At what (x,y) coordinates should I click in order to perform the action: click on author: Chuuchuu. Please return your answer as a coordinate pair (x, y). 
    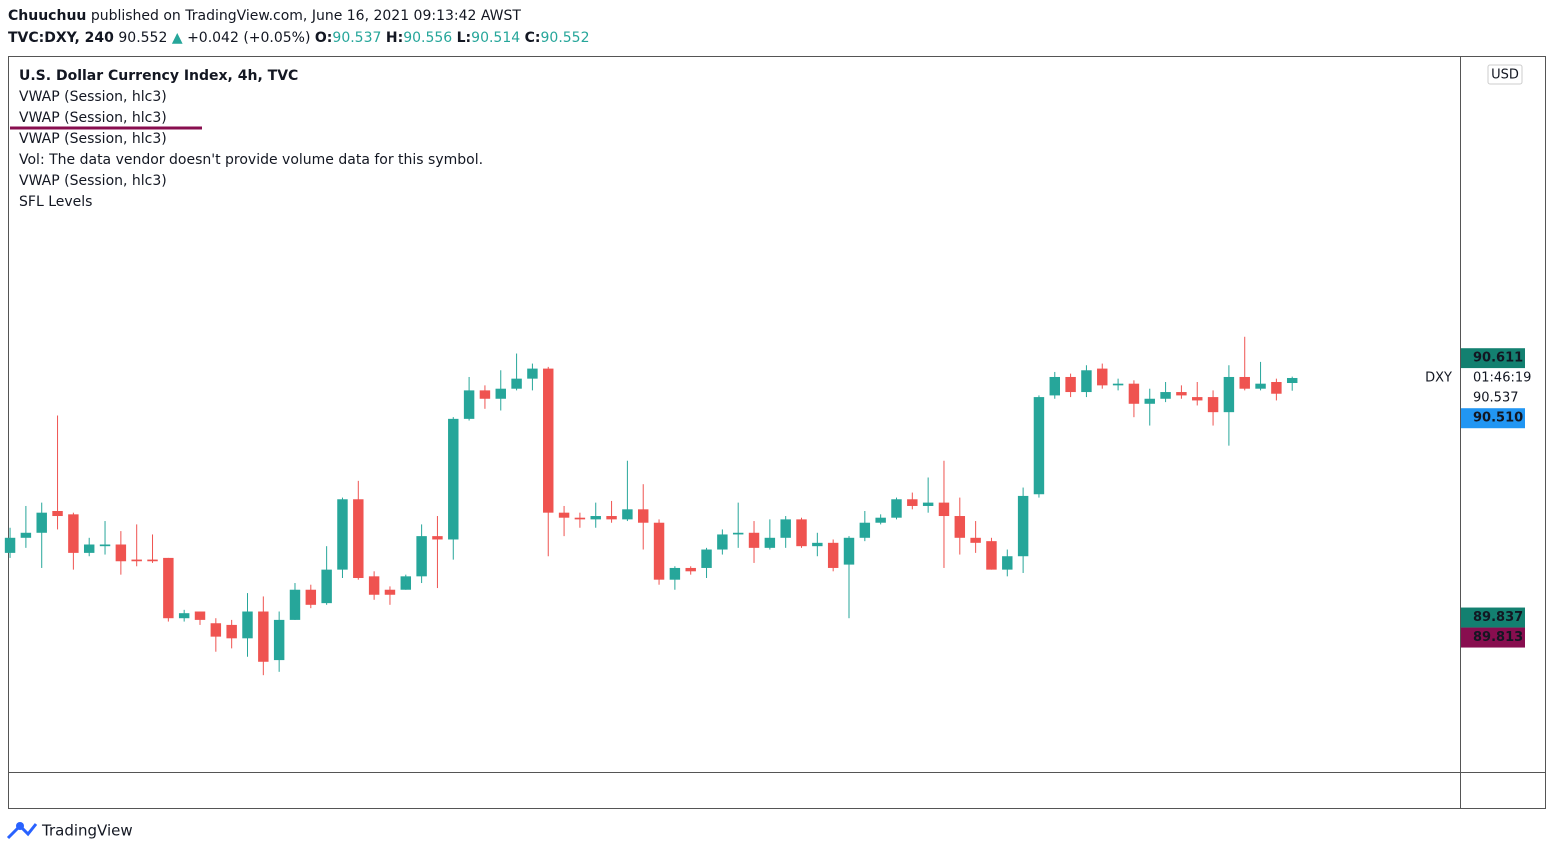
    Looking at the image, I should click on (47, 16).